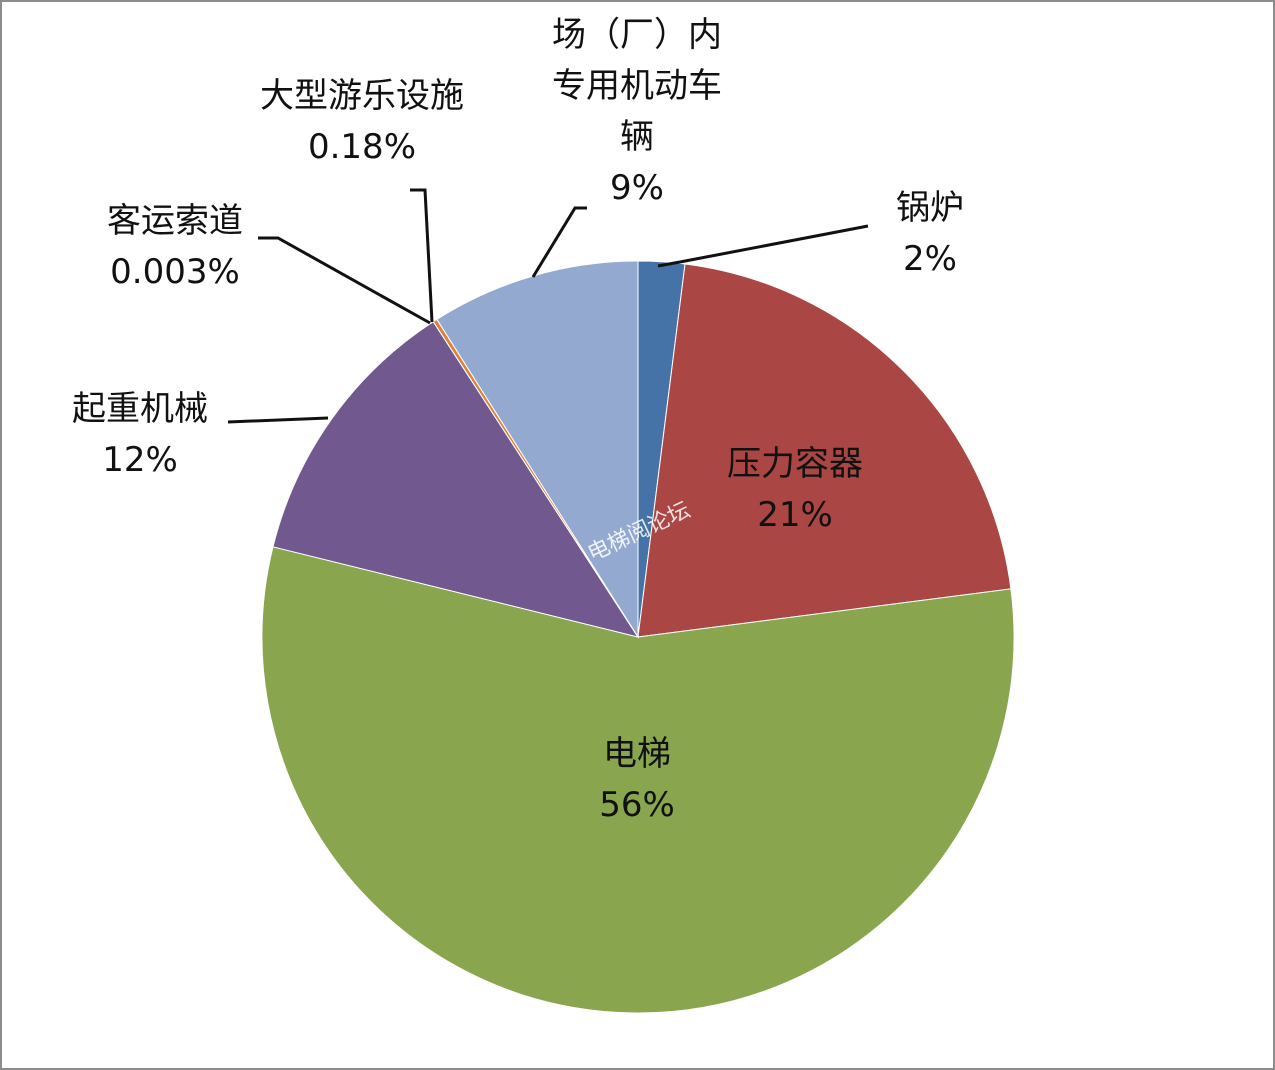 The height and width of the screenshot is (1070, 1275). I want to click on value-label: 9%, so click(637, 188).